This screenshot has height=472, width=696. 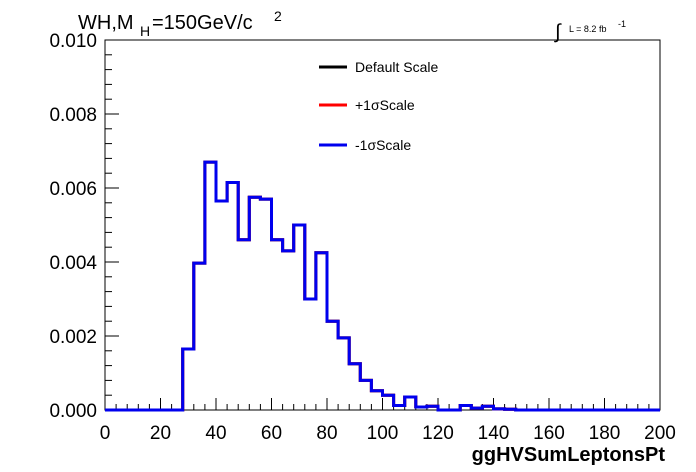 What do you see at coordinates (106, 23) in the screenshot?
I see `chart-title-main: WH,M` at bounding box center [106, 23].